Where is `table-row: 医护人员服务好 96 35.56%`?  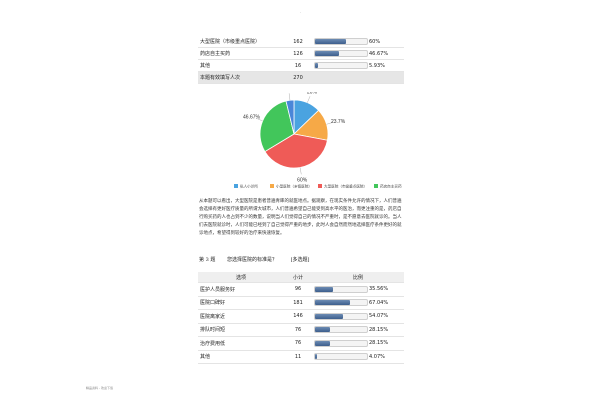 table-row: 医护人员服务好 96 35.56% is located at coordinates (301, 289).